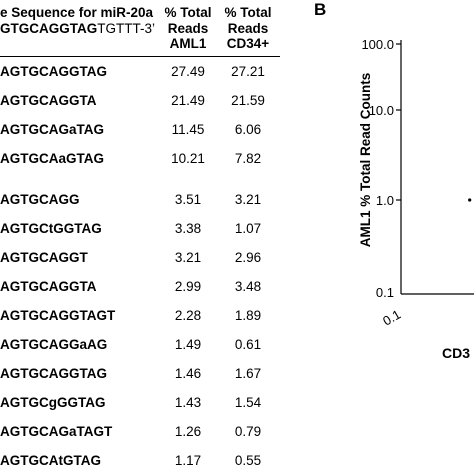  What do you see at coordinates (188, 431) in the screenshot?
I see `aml1-cell: 1.26` at bounding box center [188, 431].